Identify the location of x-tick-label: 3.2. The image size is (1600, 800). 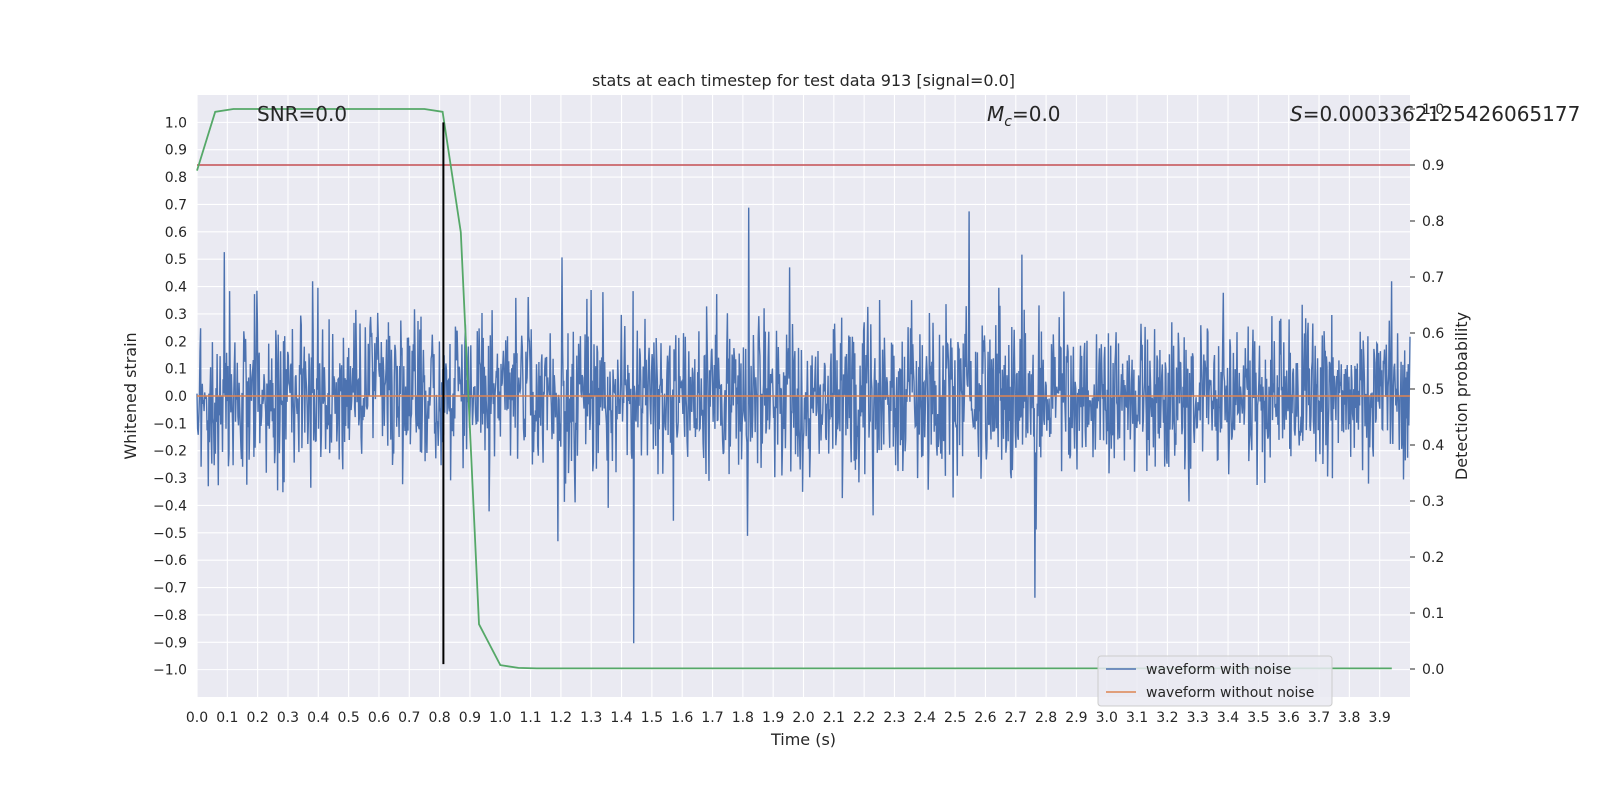
(1167, 718).